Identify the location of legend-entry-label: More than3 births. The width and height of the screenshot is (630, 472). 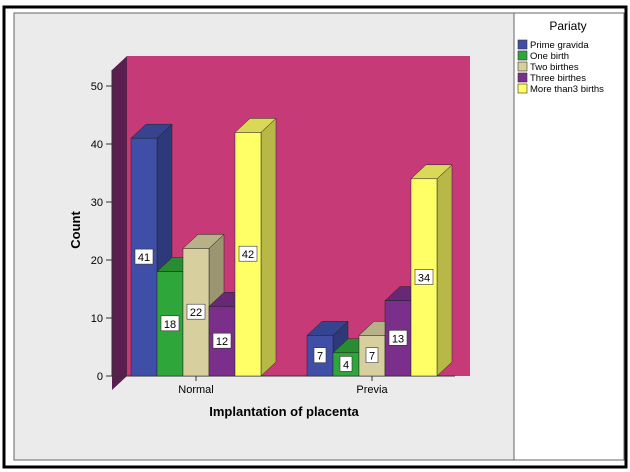
(567, 89).